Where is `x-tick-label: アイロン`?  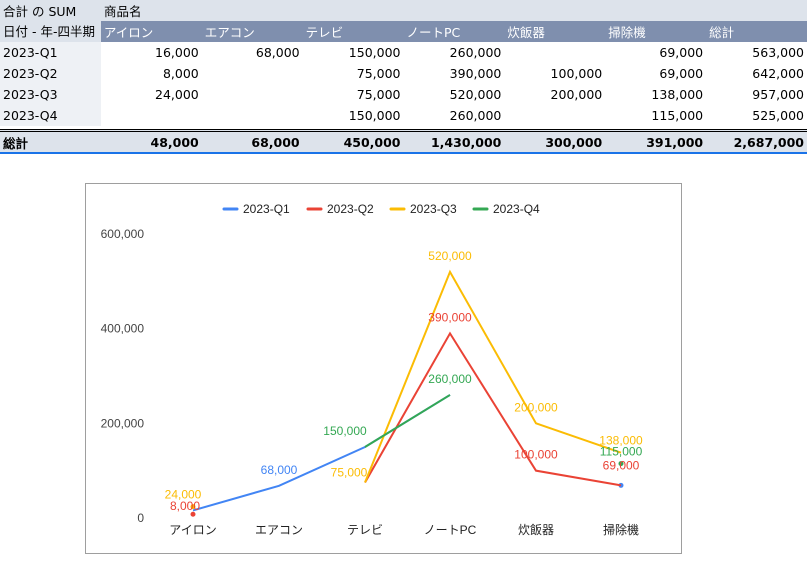 x-tick-label: アイロン is located at coordinates (192, 530).